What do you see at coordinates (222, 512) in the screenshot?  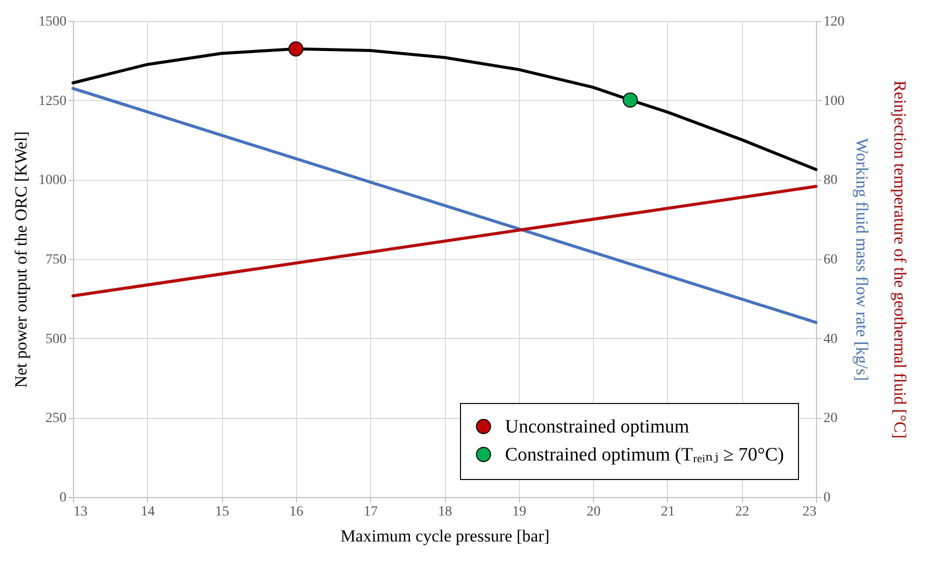 I see `x-tick-label: 15` at bounding box center [222, 512].